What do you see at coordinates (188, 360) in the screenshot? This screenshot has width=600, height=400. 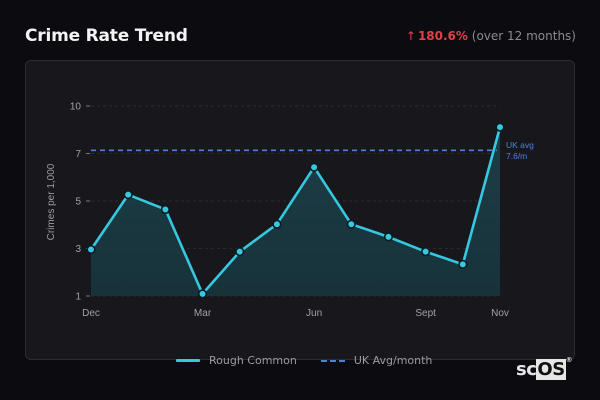 I see `solid-line-swatch-icon` at bounding box center [188, 360].